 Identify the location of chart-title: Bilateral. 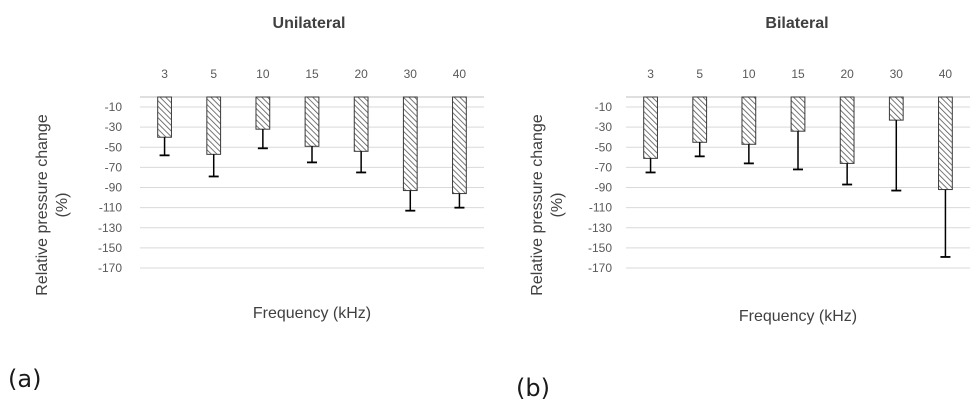
(796, 23).